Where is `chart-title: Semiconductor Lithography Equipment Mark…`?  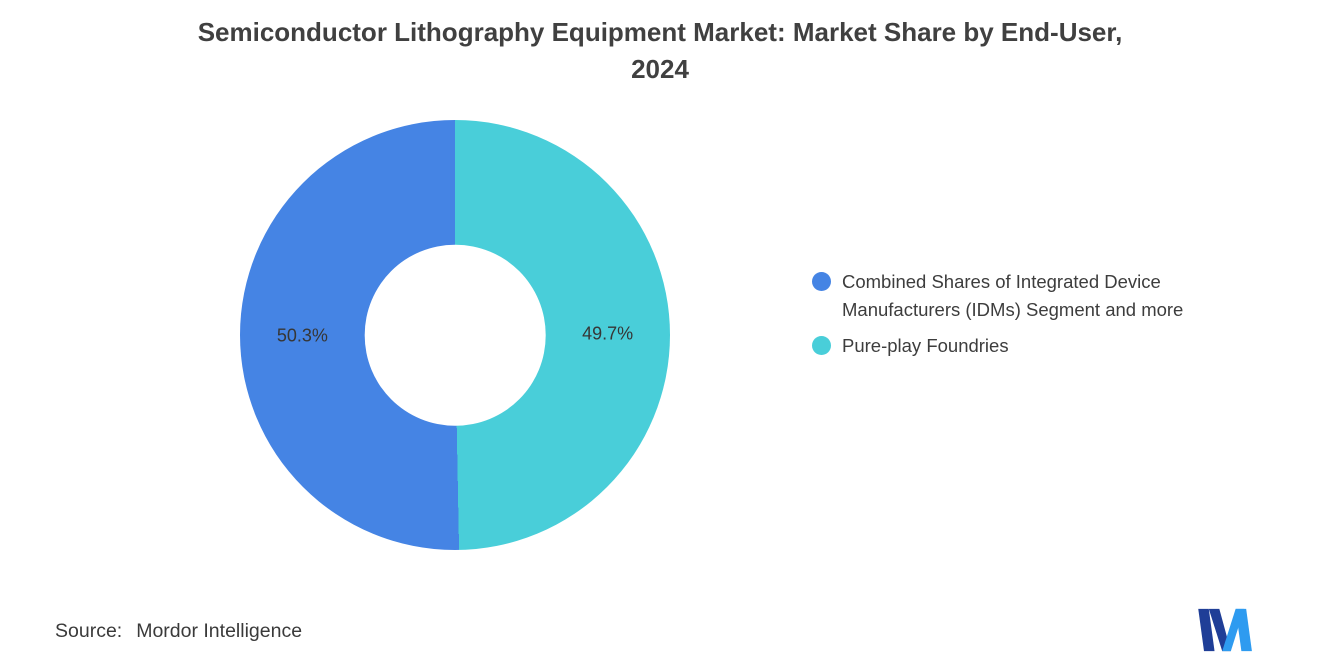
chart-title: Semiconductor Lithography Equipment Mark… is located at coordinates (660, 51).